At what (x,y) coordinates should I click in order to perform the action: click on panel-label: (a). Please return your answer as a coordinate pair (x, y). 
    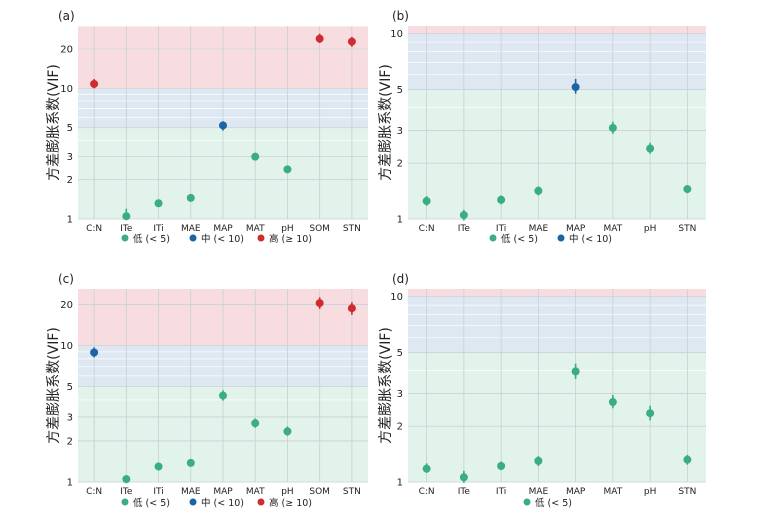
    Looking at the image, I should click on (66, 16).